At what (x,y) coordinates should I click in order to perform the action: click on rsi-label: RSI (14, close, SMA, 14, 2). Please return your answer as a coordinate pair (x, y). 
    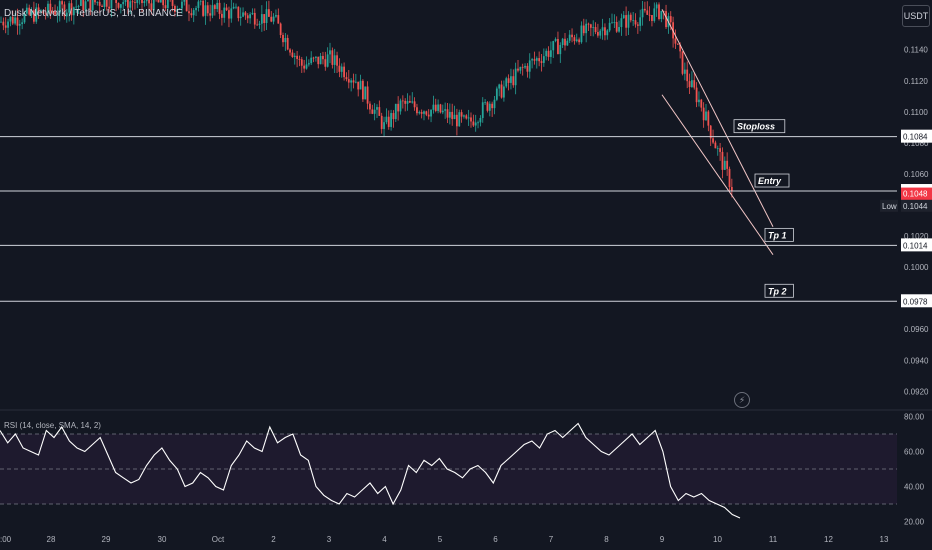
    Looking at the image, I should click on (52, 425).